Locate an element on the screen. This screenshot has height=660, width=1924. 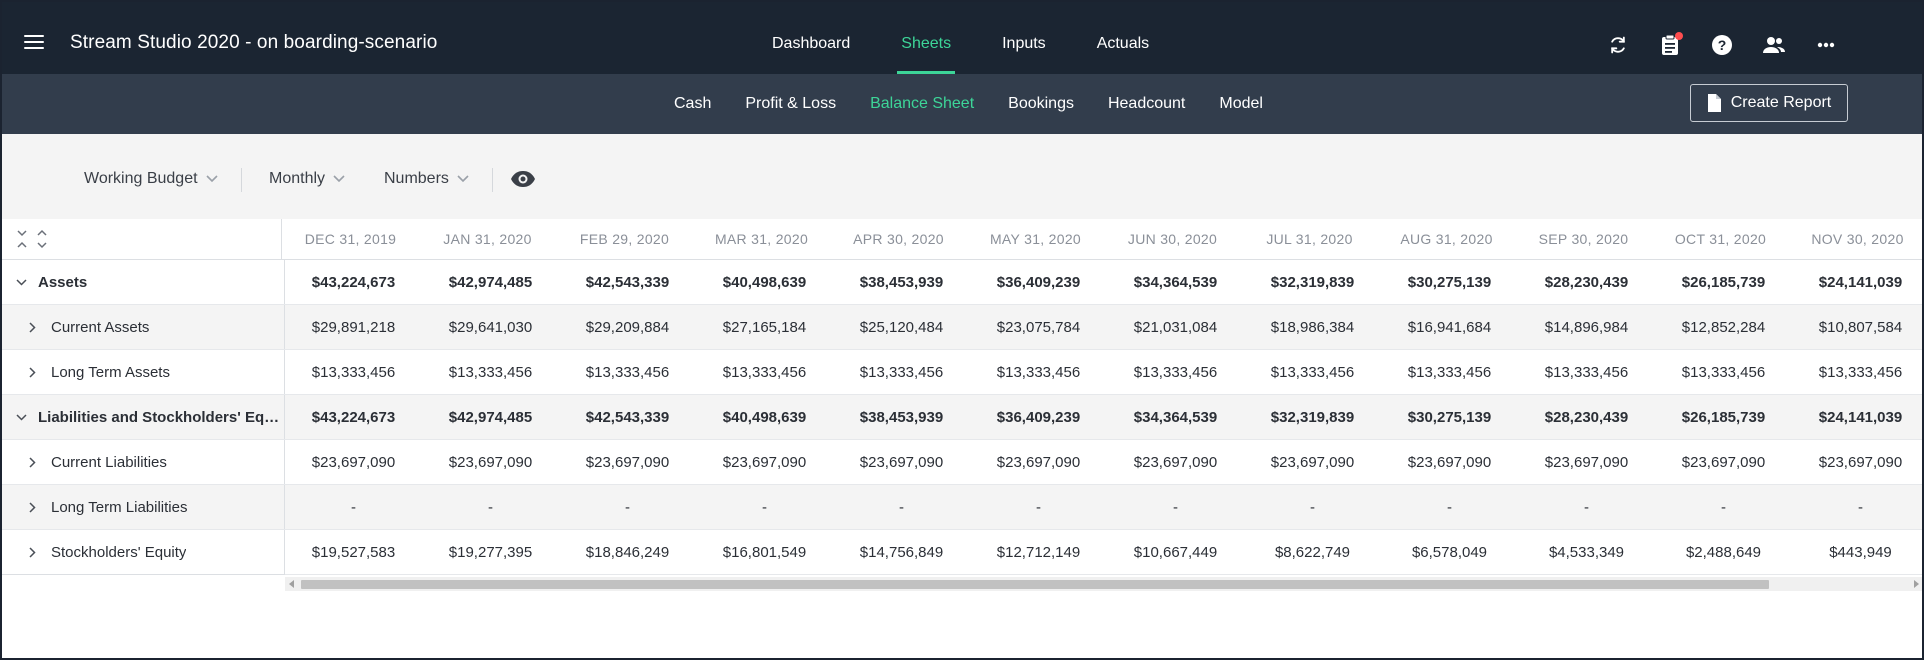
period-dropdown: Monthly is located at coordinates (307, 179).